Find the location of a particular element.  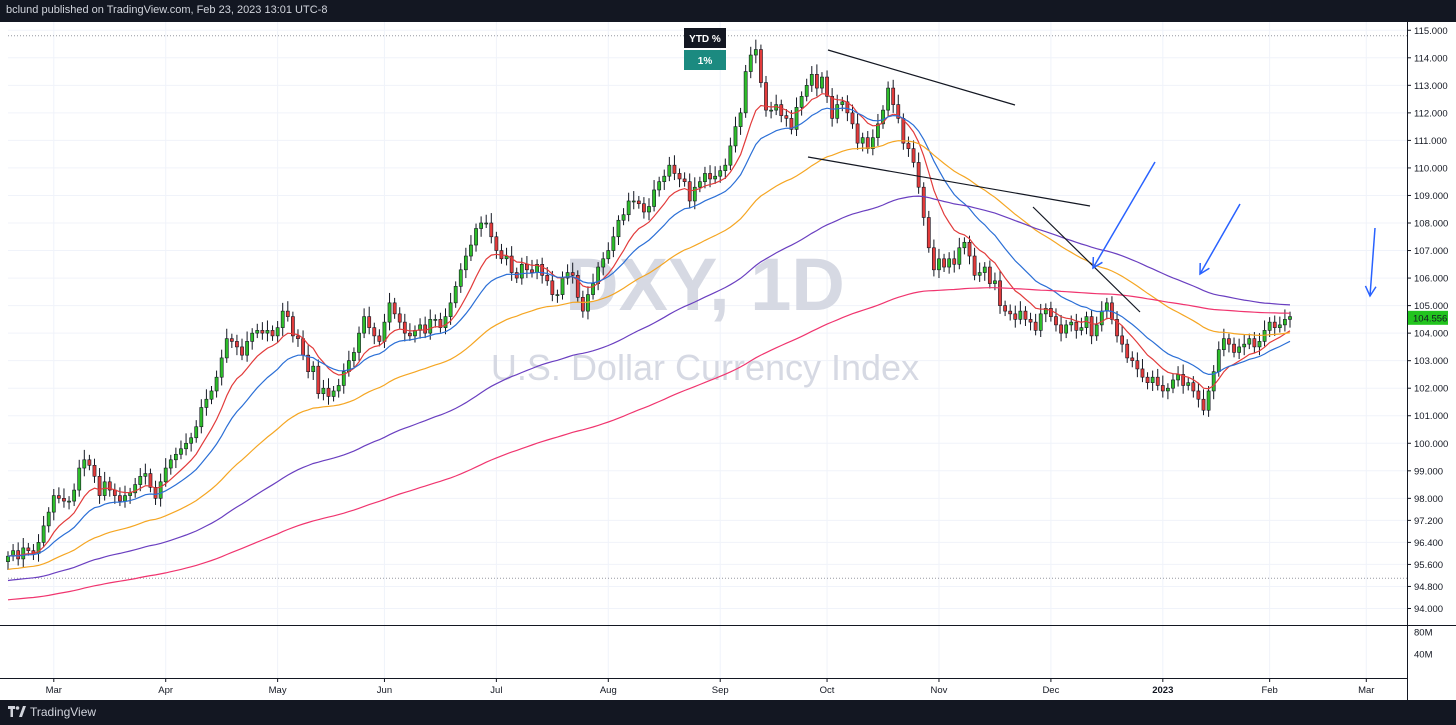

tradingview-logo: TradingView is located at coordinates (52, 712).